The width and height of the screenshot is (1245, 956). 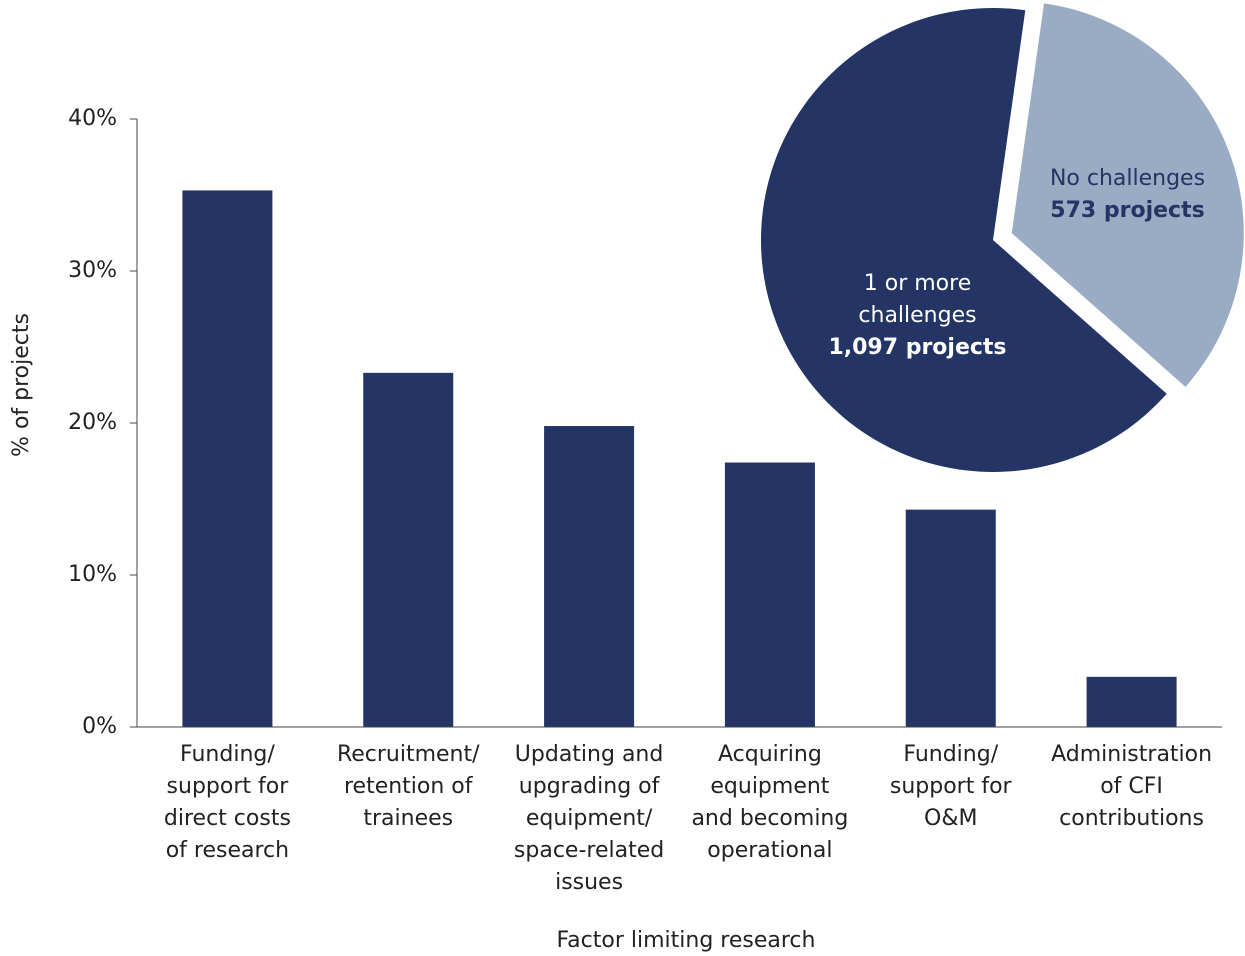 What do you see at coordinates (92, 118) in the screenshot?
I see `y-tick-label: 40%` at bounding box center [92, 118].